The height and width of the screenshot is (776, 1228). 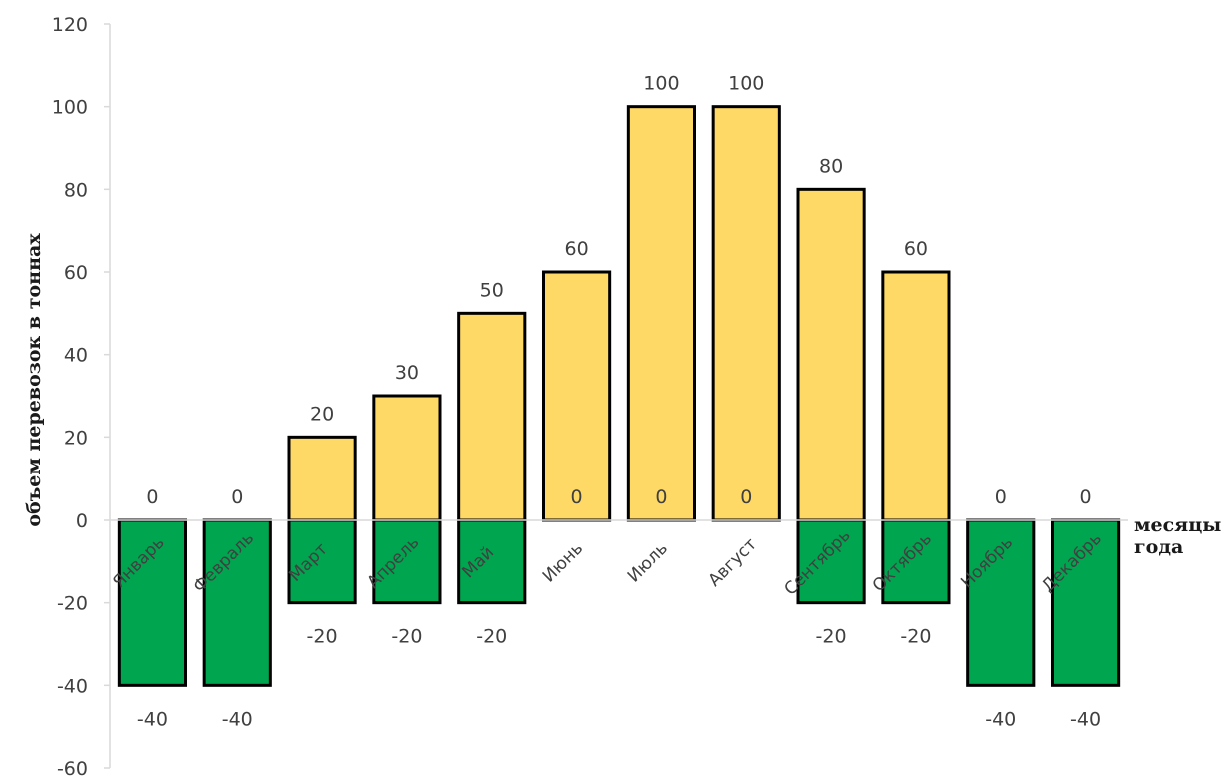 I want to click on y-tick-label: -40, so click(x=72, y=686).